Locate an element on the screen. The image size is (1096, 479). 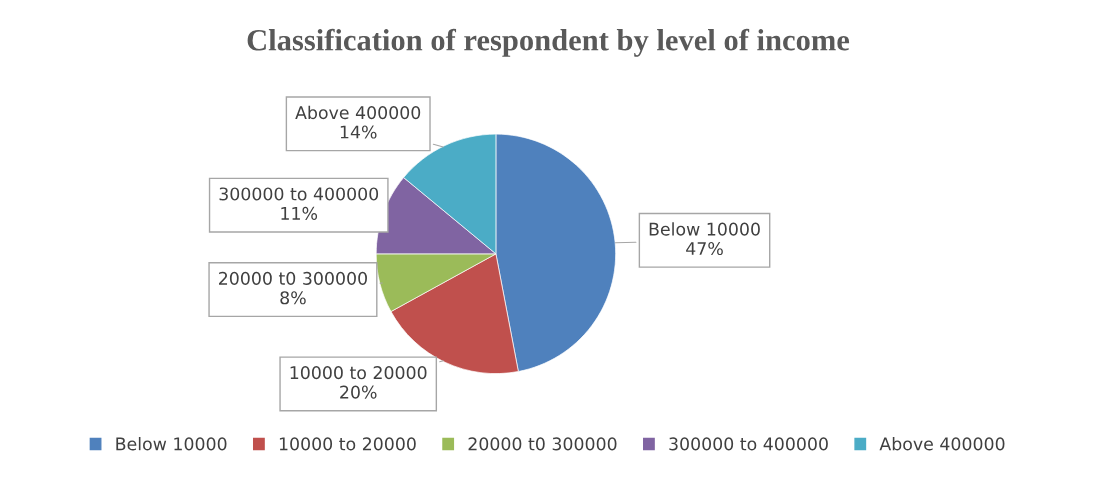
data-label: 8% is located at coordinates (293, 298).